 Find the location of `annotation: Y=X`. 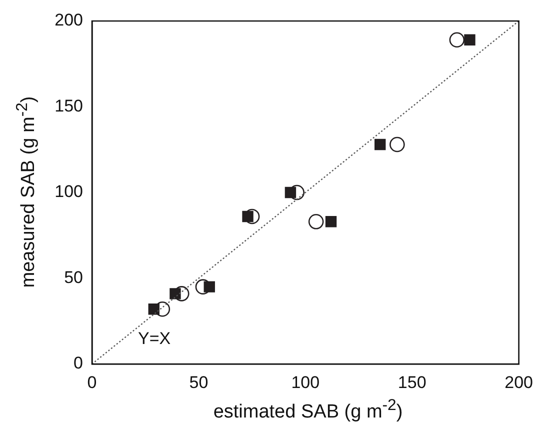

annotation: Y=X is located at coordinates (154, 339).